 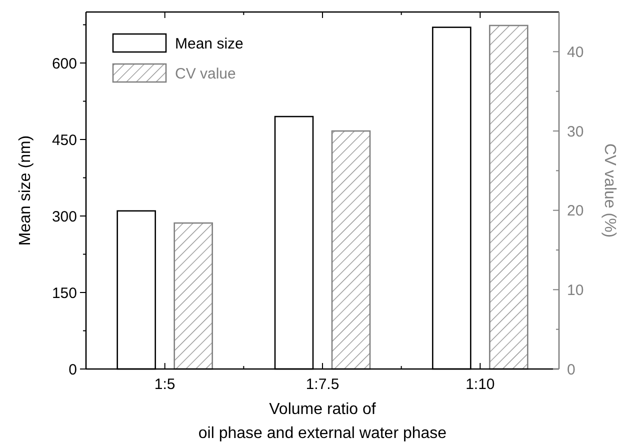 I want to click on y-axis-title: Mean size (nm), so click(x=25, y=190).